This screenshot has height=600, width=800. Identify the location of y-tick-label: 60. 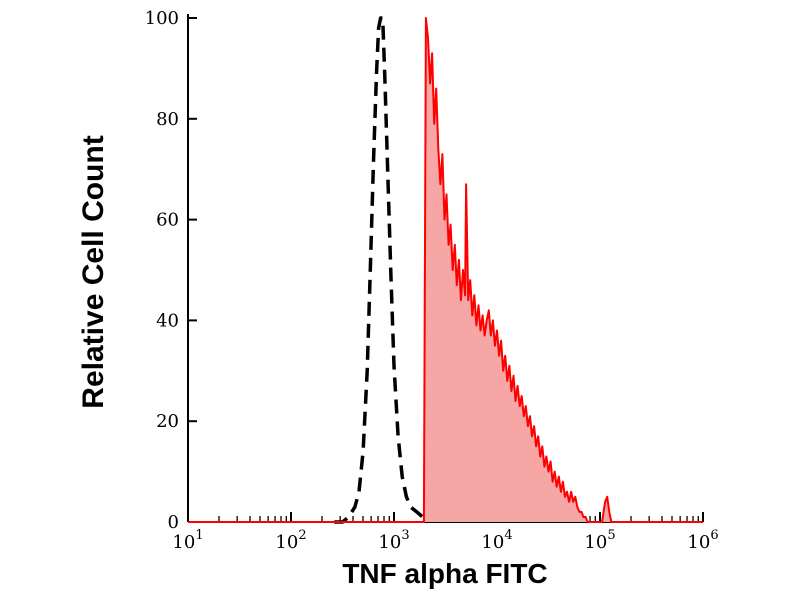
(167, 220).